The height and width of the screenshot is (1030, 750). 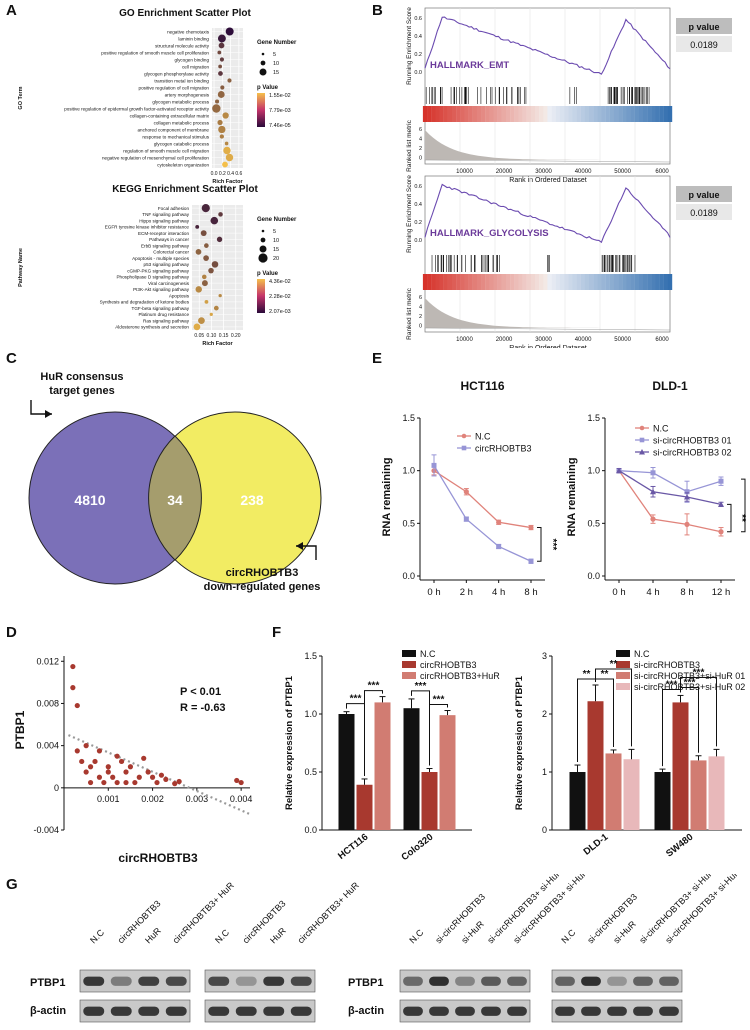 What do you see at coordinates (329, 913) in the screenshot?
I see `g-colo320-lane-label: circRHOBTB3+ HuR` at bounding box center [329, 913].